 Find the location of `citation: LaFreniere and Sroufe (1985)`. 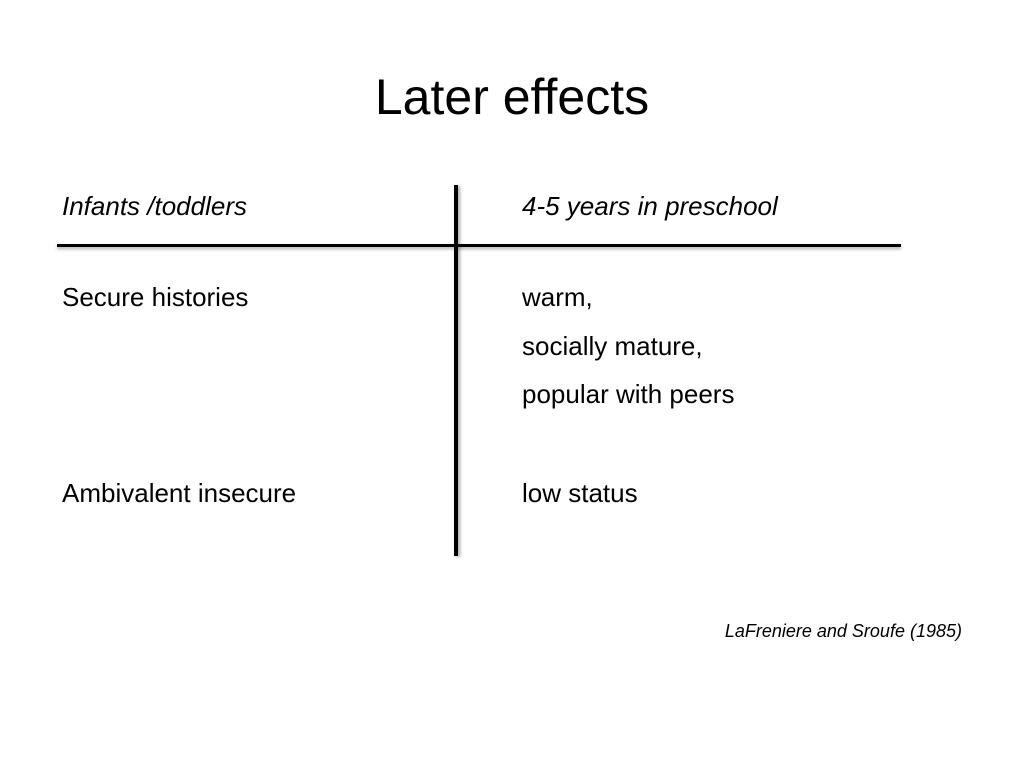

citation: LaFreniere and Sroufe (1985) is located at coordinates (843, 631).